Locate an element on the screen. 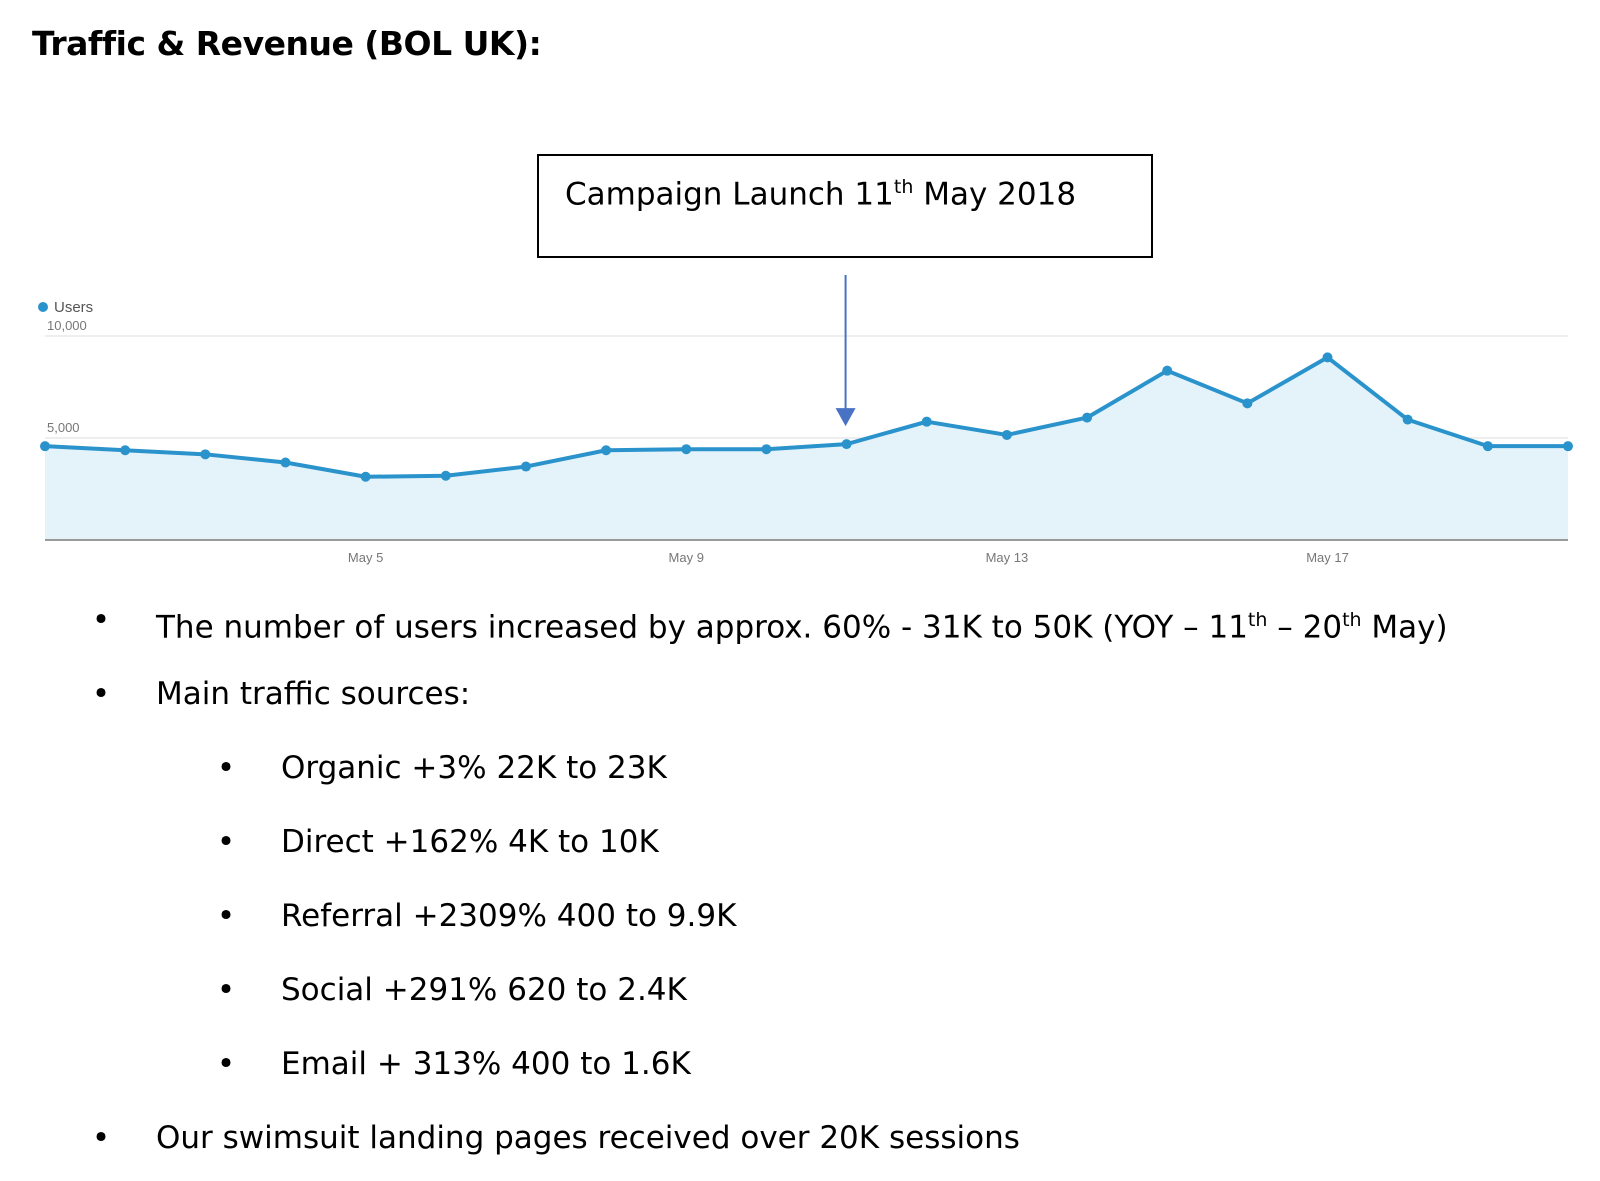 The width and height of the screenshot is (1600, 1181). callout-text: Campaign Launch 11th May 2018 is located at coordinates (821, 194).